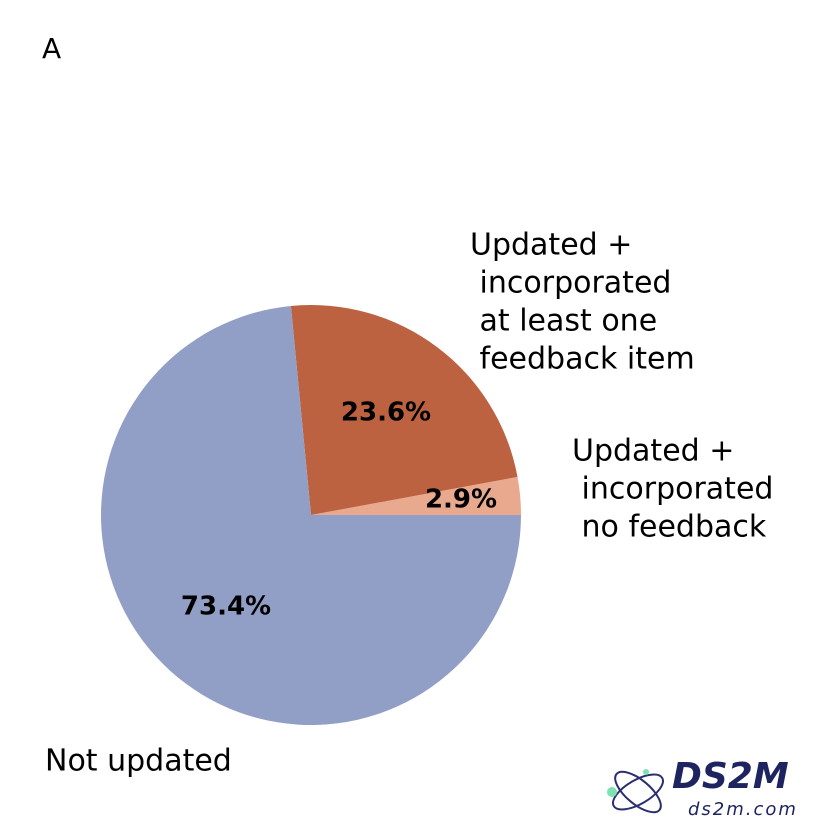 This screenshot has height=828, width=830. I want to click on logo-orbit, so click(638, 792).